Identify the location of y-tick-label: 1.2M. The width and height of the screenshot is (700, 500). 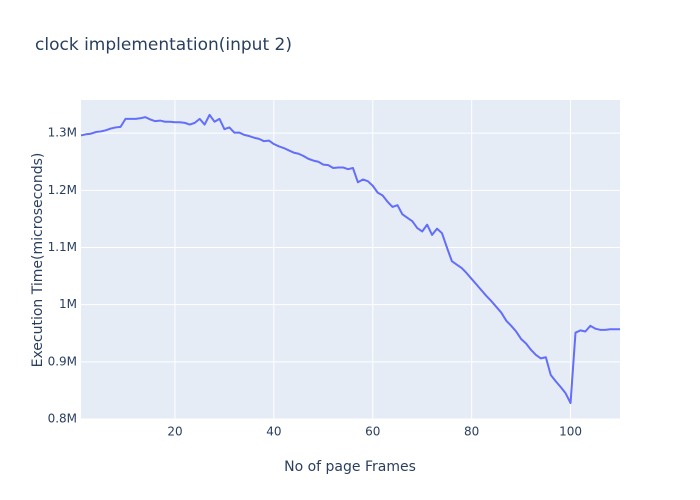
(62, 190).